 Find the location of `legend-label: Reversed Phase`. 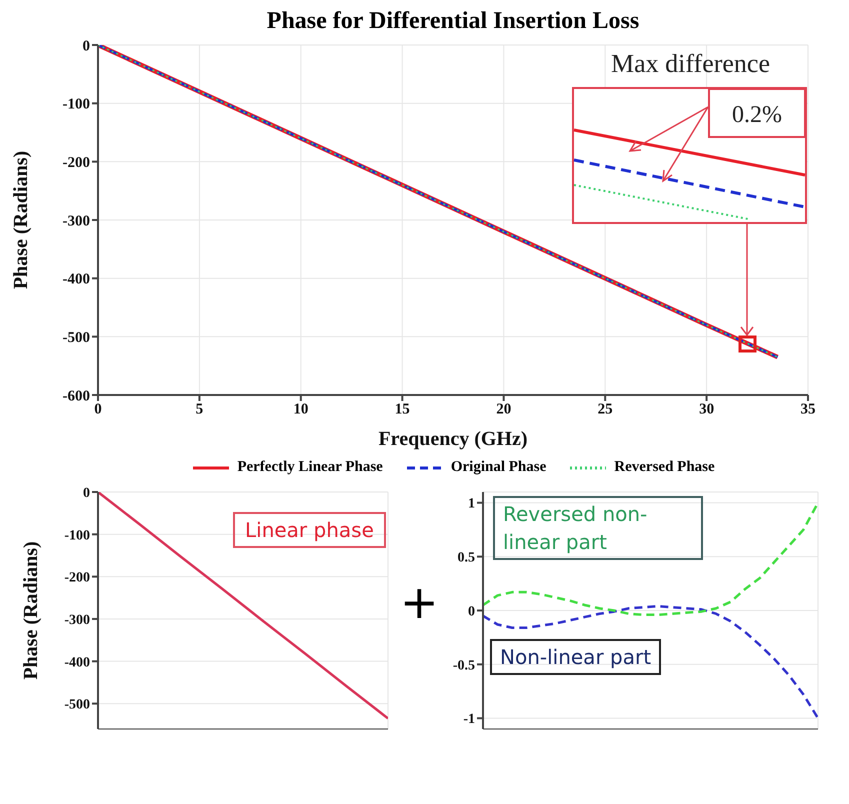

legend-label: Reversed Phase is located at coordinates (664, 467).